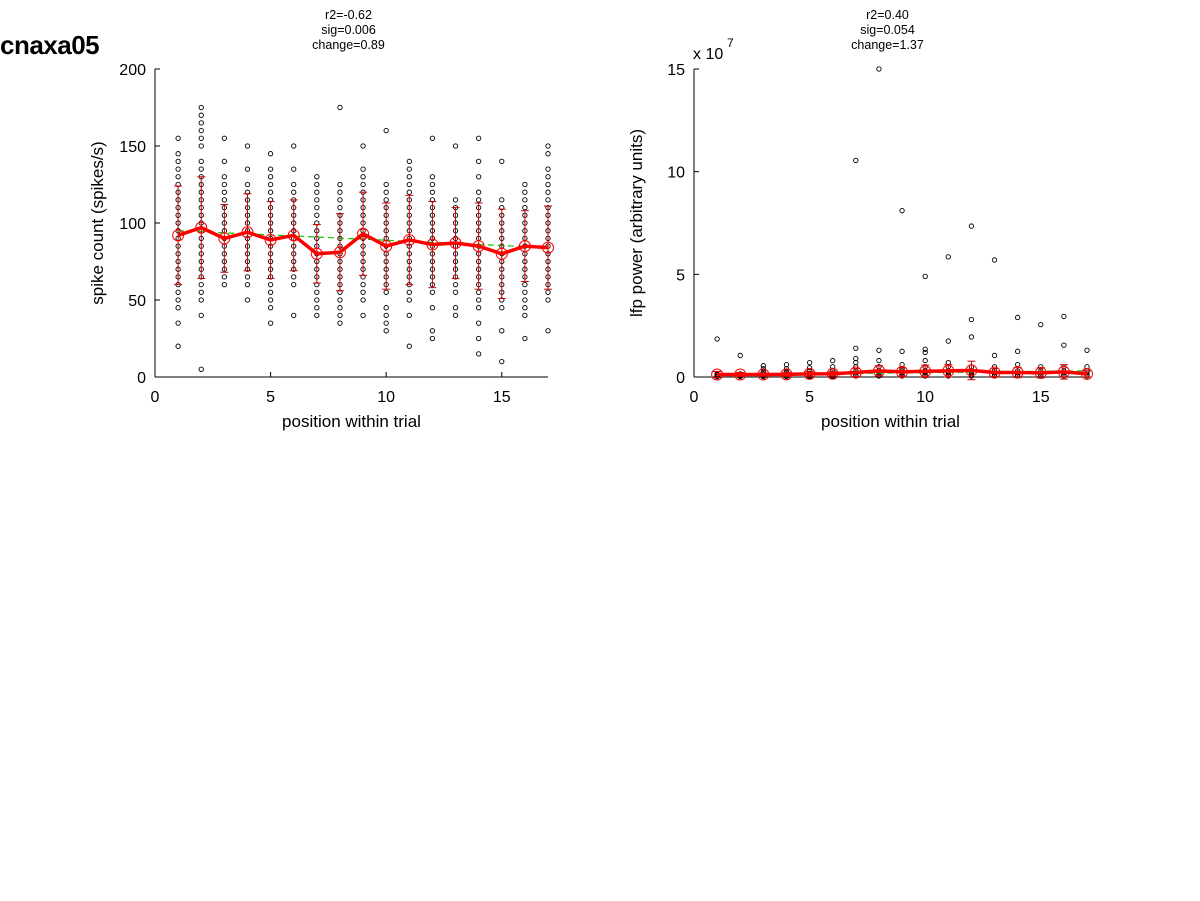 This screenshot has height=901, width=1200. What do you see at coordinates (132, 70) in the screenshot?
I see `y-tick-label: 200` at bounding box center [132, 70].